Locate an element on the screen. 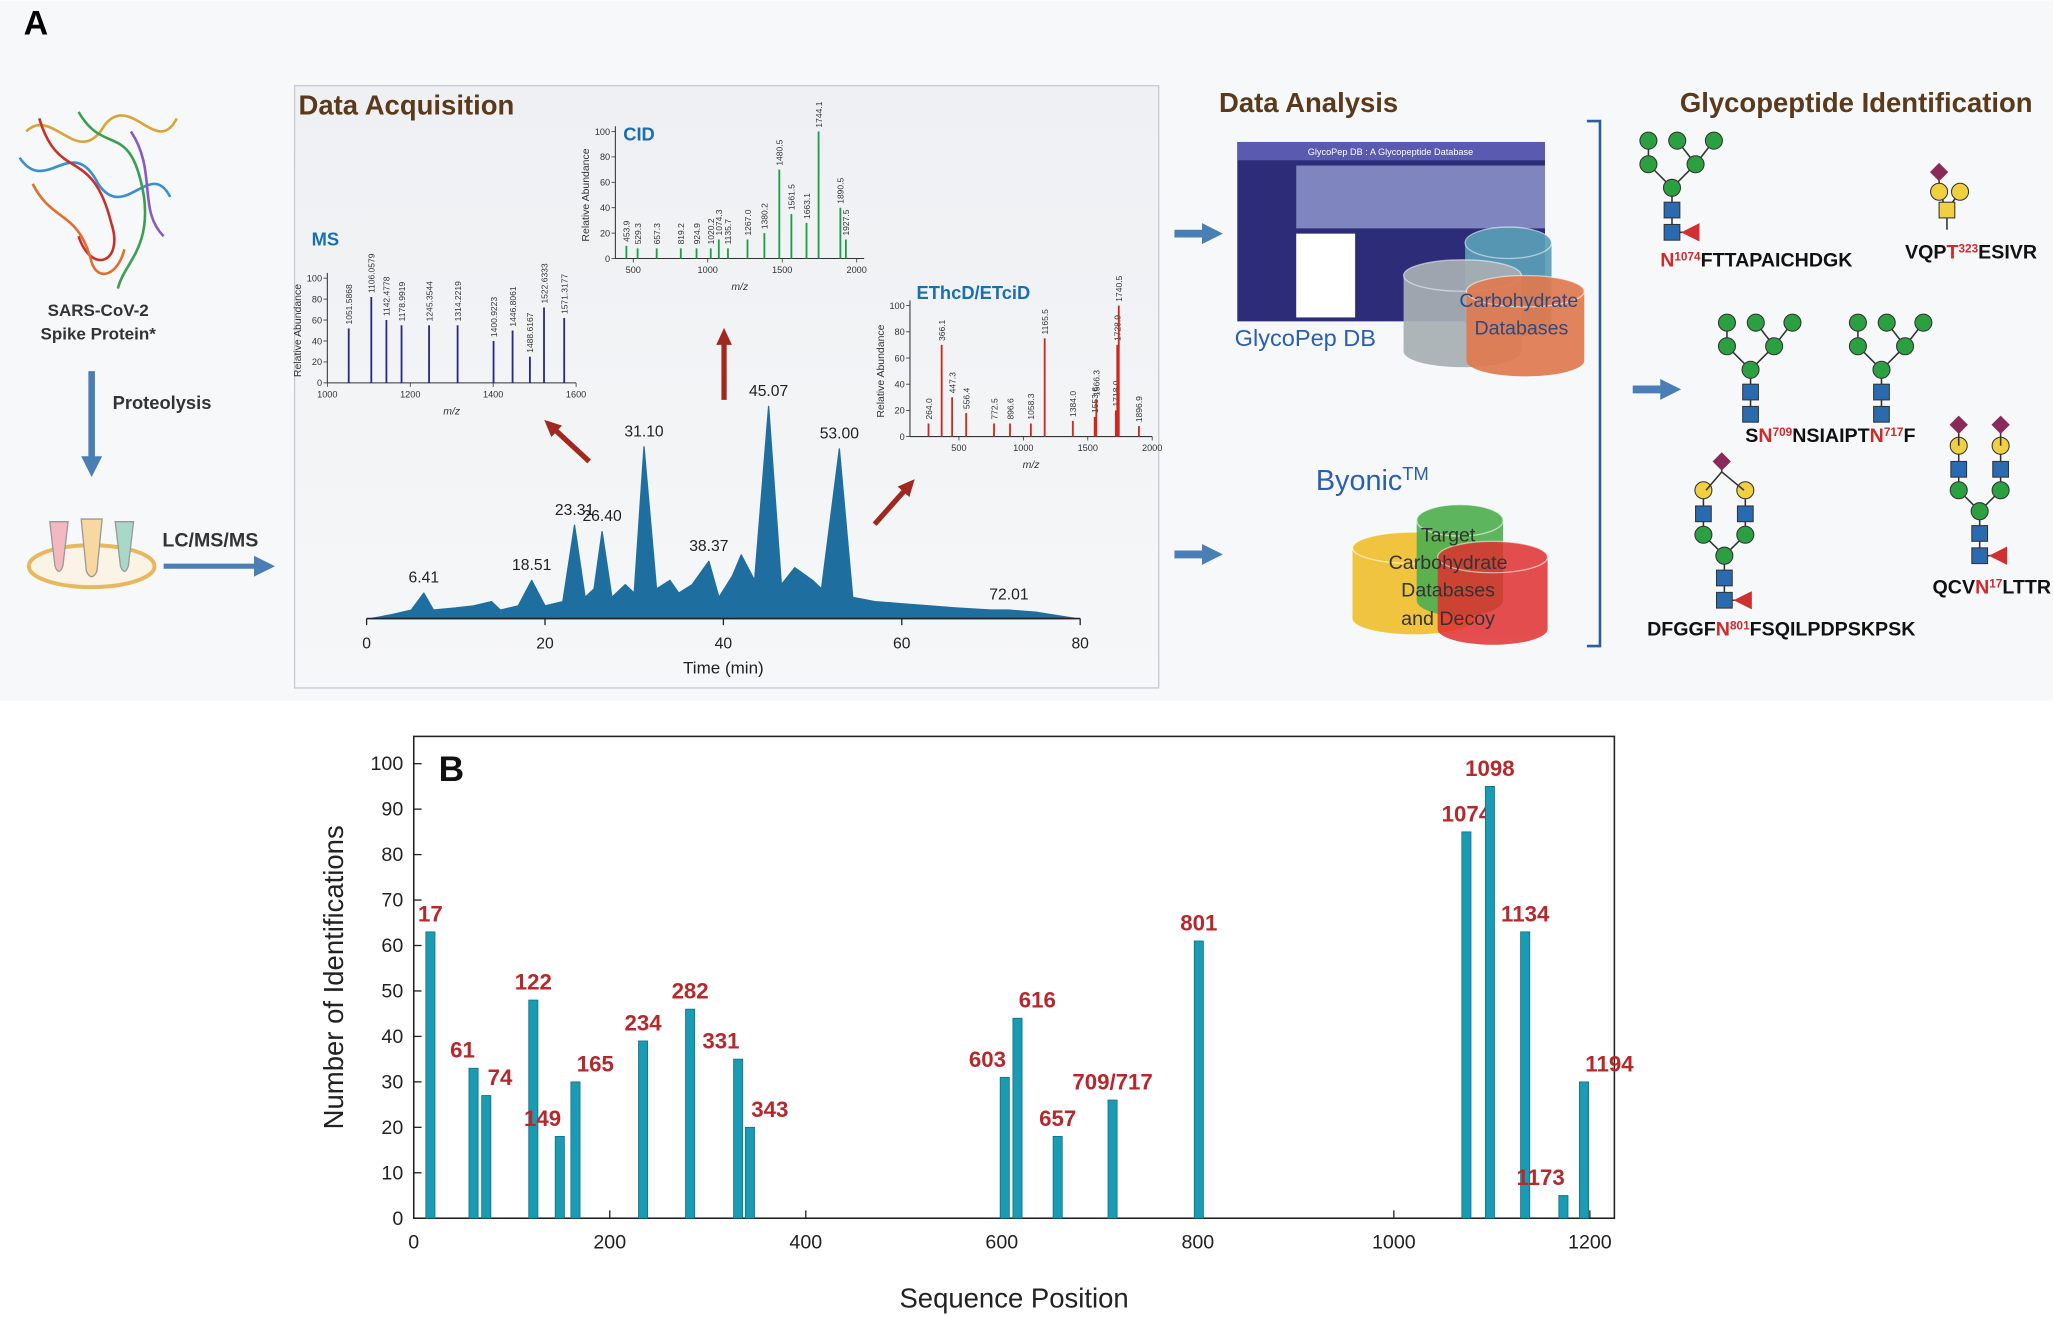  x-tick-label: 20 is located at coordinates (545, 644).